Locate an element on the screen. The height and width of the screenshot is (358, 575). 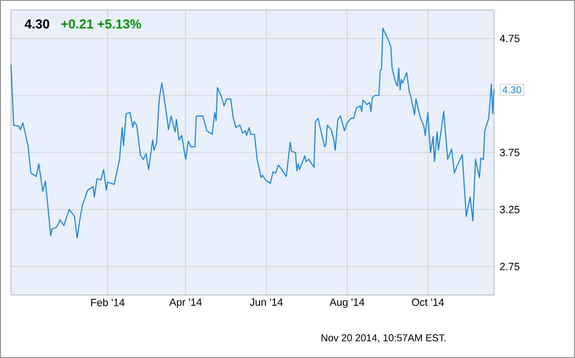
x-tick-label: Feb '14 is located at coordinates (108, 302).